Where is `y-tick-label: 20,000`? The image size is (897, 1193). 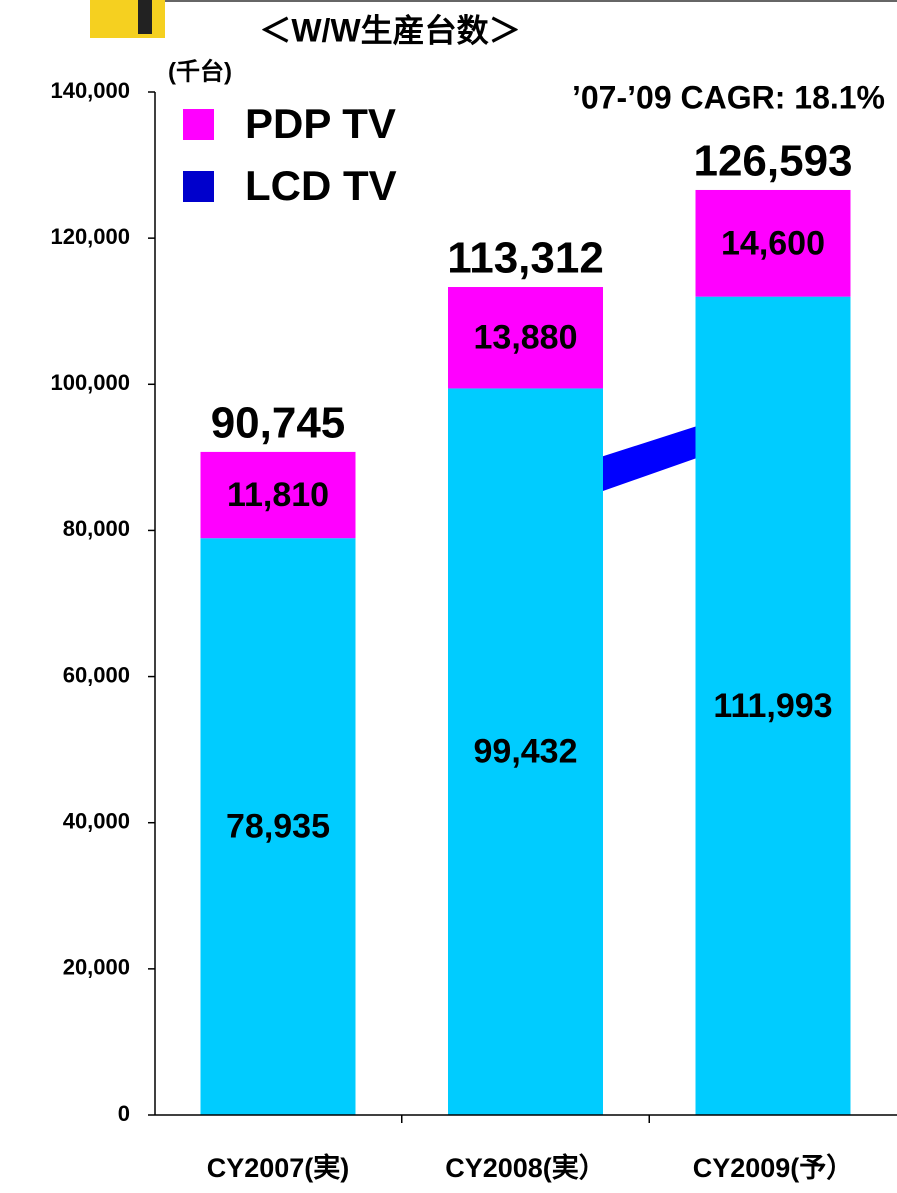 y-tick-label: 20,000 is located at coordinates (96, 967).